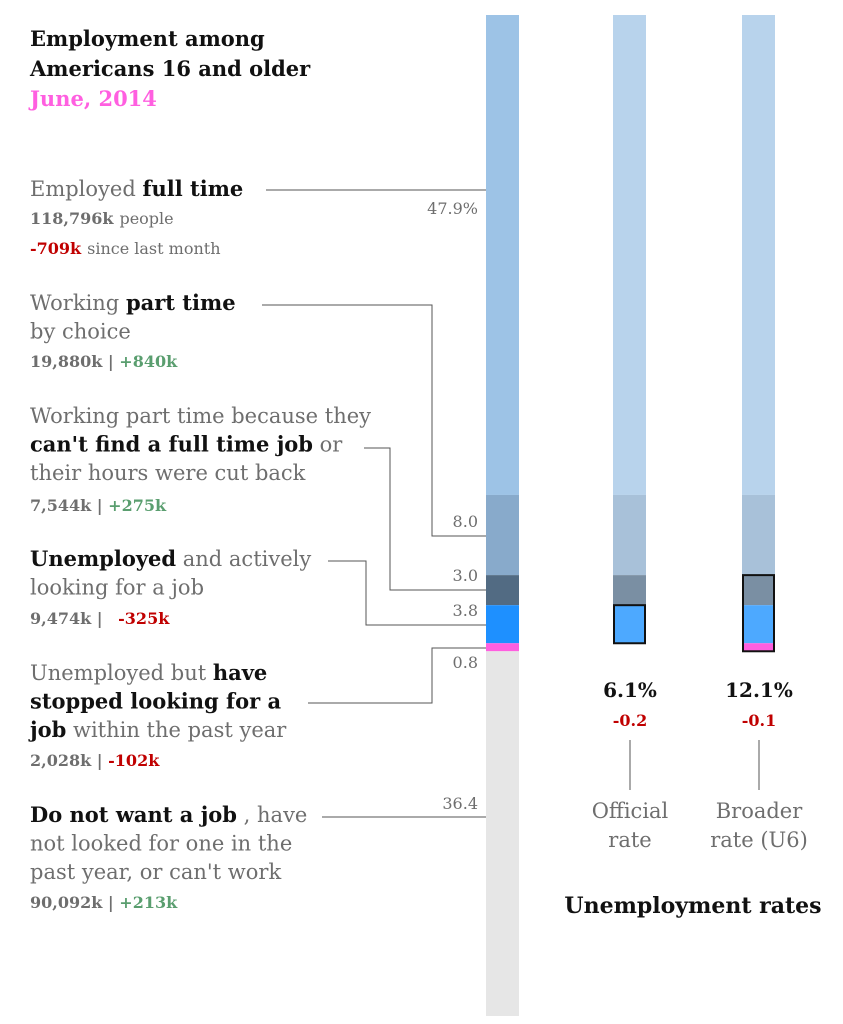  Describe the element at coordinates (465, 575) in the screenshot. I see `pct-label-part-time-econ: 3.0` at that location.